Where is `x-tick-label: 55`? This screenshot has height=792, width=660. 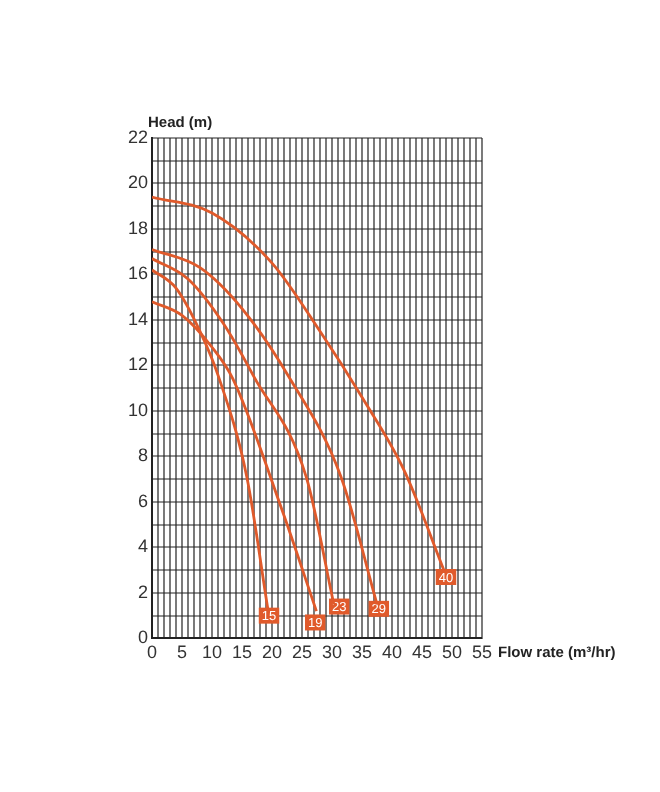
x-tick-label: 55 is located at coordinates (482, 652).